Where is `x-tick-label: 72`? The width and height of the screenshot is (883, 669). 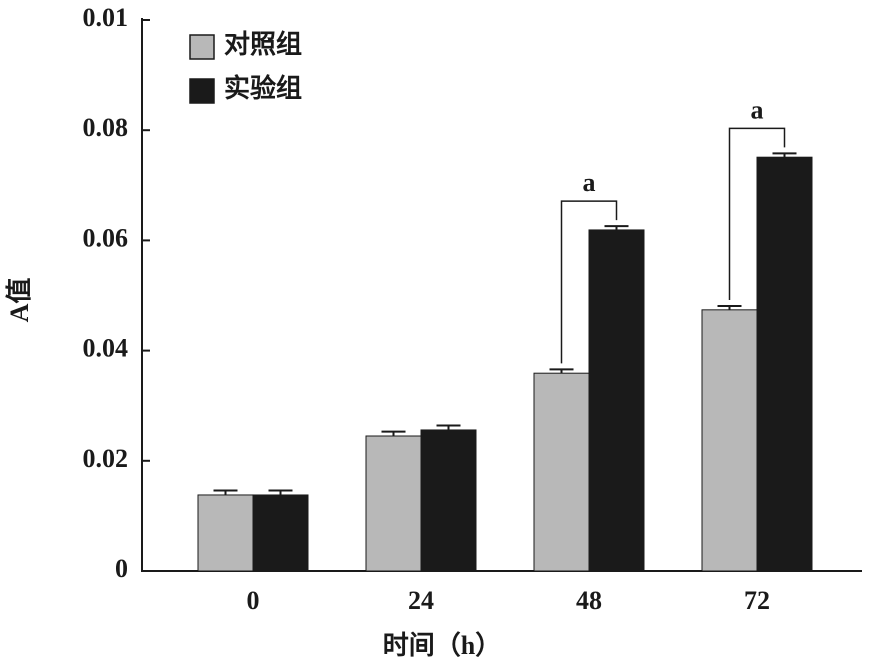 x-tick-label: 72 is located at coordinates (757, 600).